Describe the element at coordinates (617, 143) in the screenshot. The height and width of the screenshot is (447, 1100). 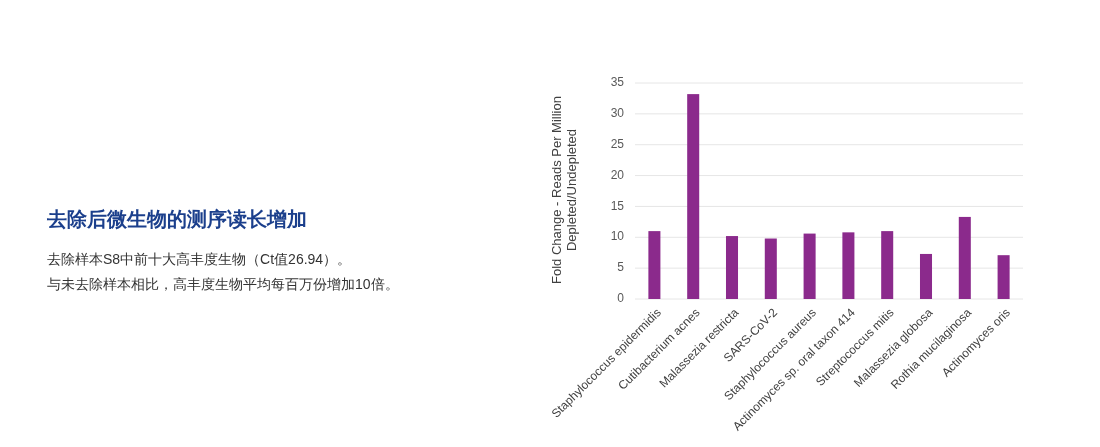
I see `y-tick-label: 25` at that location.